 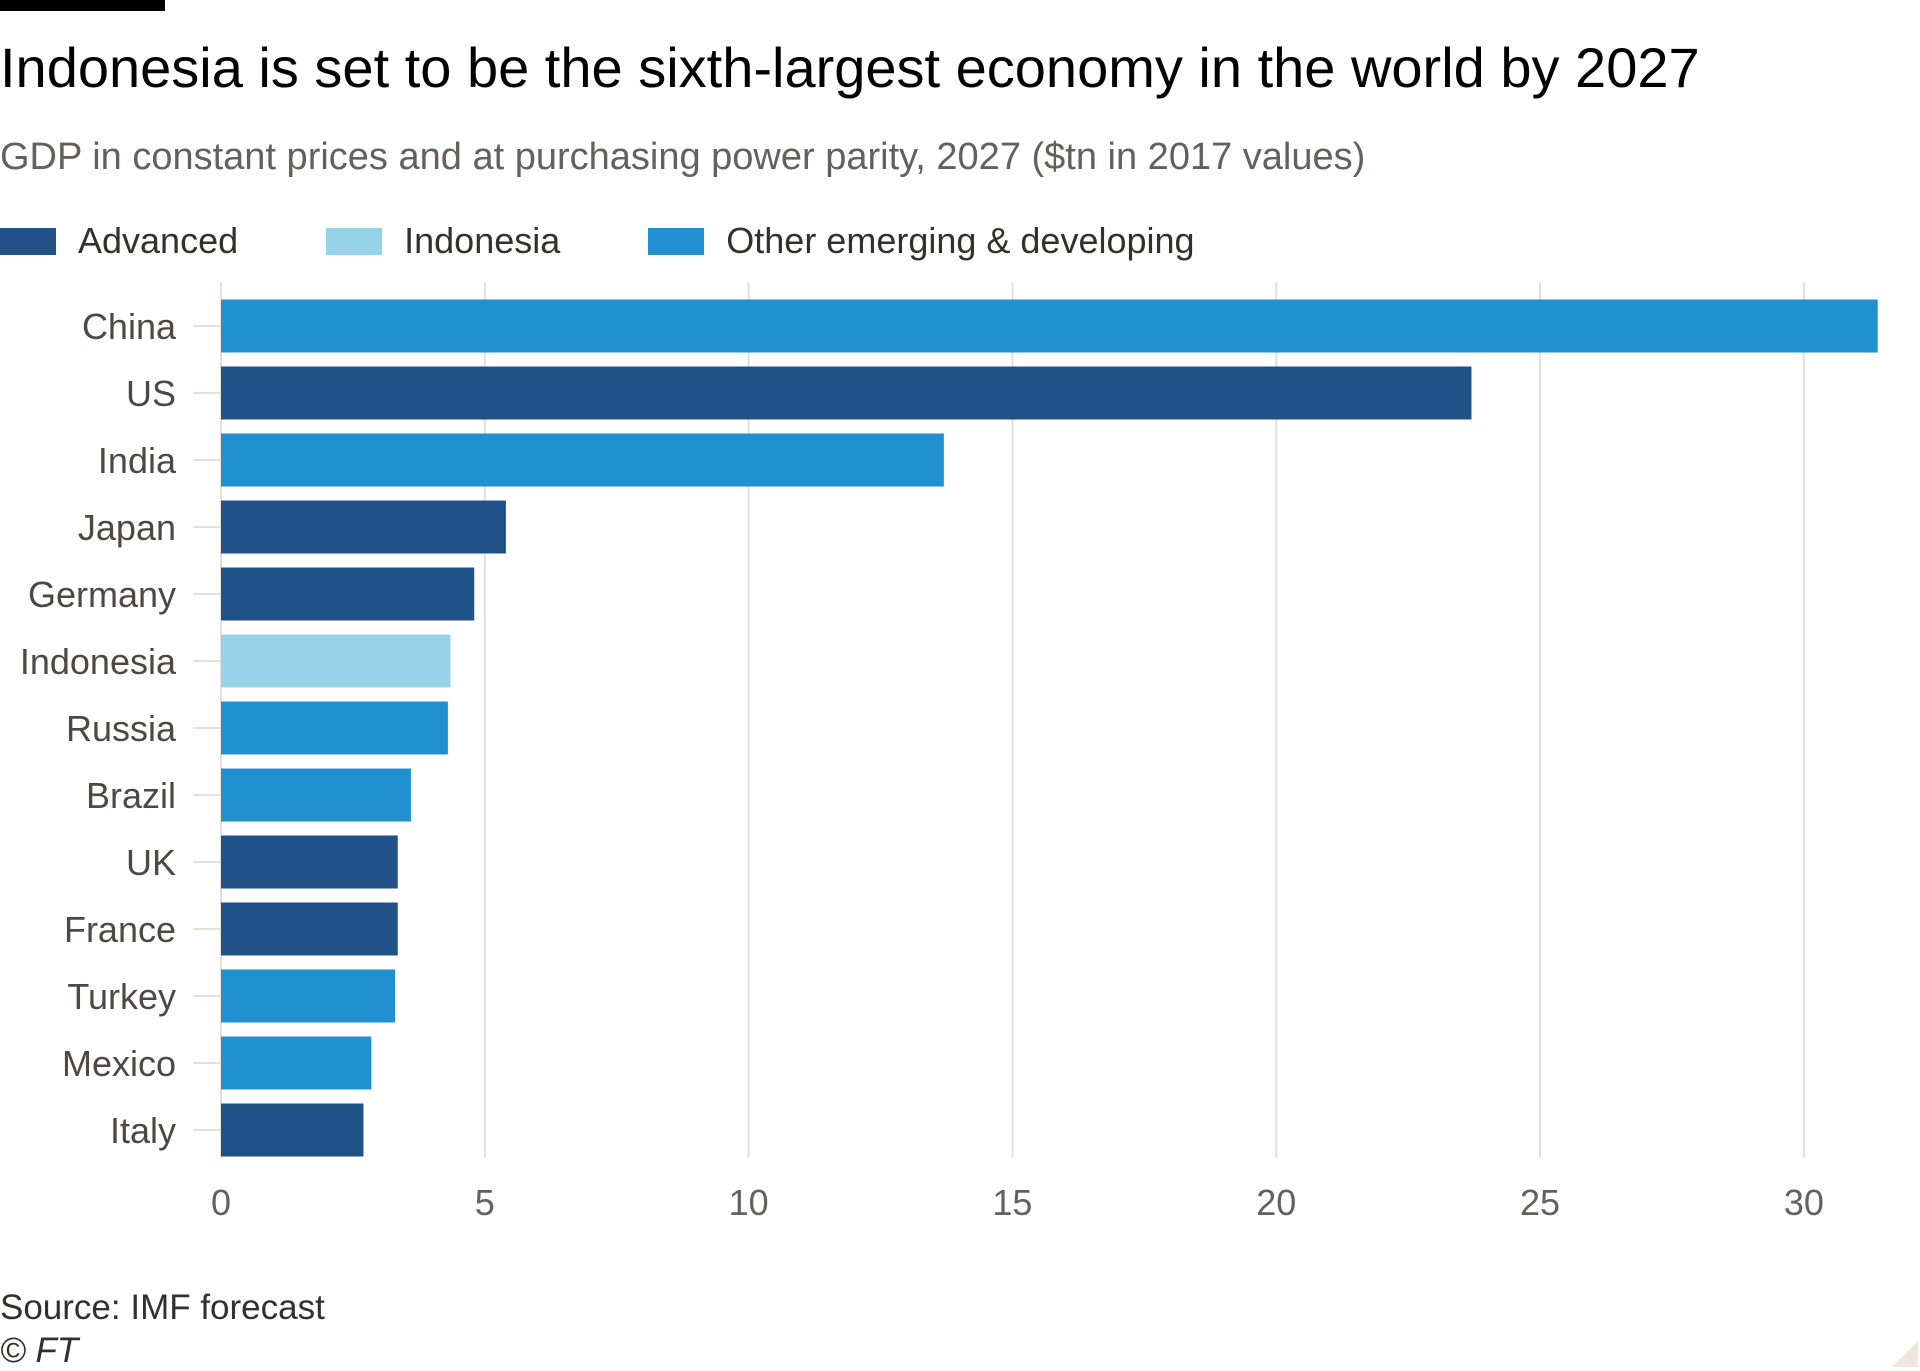 I want to click on legend-item-other: Other emerging & developing, so click(x=921, y=241).